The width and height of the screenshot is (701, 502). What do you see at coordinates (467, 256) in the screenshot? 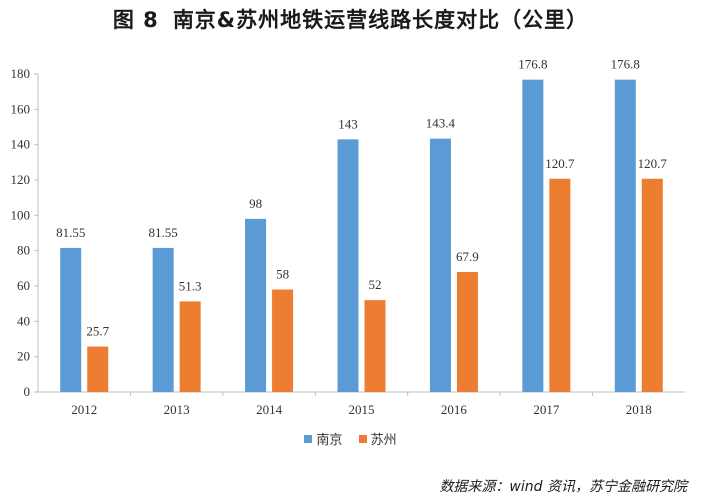
I see `data-label-suzhou-2016: 67.9` at bounding box center [467, 256].